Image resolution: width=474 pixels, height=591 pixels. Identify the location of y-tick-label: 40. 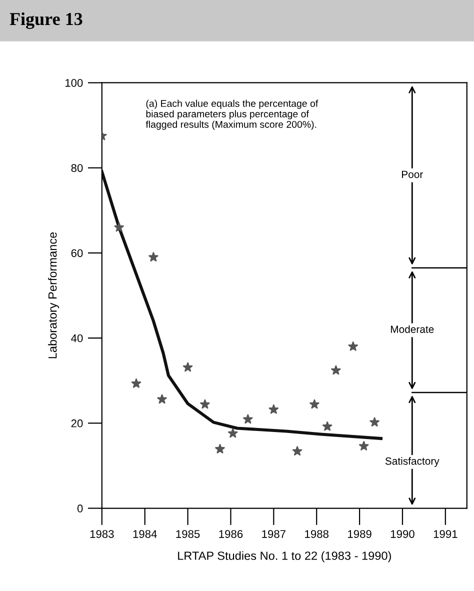
(77, 338).